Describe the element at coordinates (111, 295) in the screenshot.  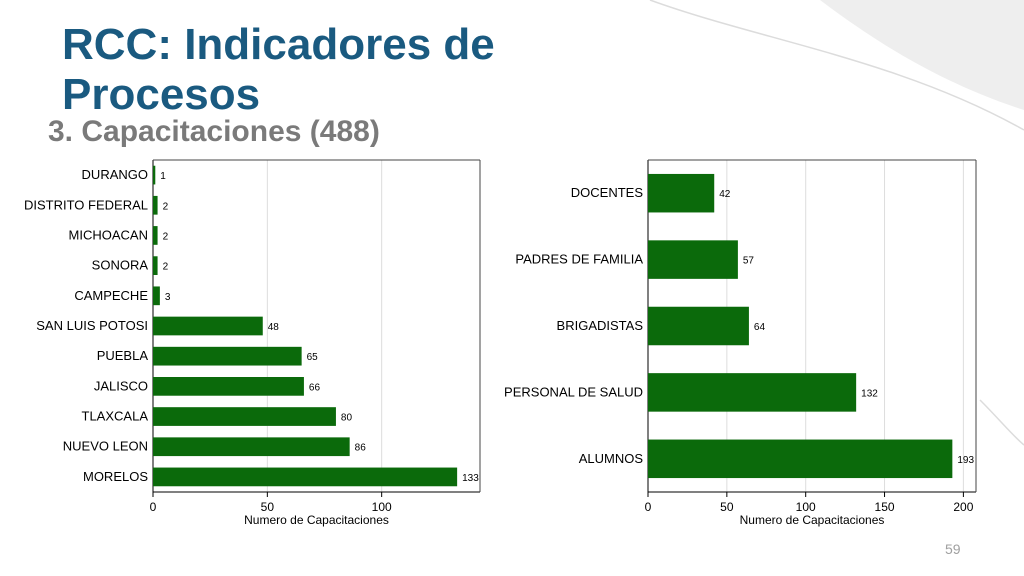
I see `left-chart-category-label: CAMPECHE` at that location.